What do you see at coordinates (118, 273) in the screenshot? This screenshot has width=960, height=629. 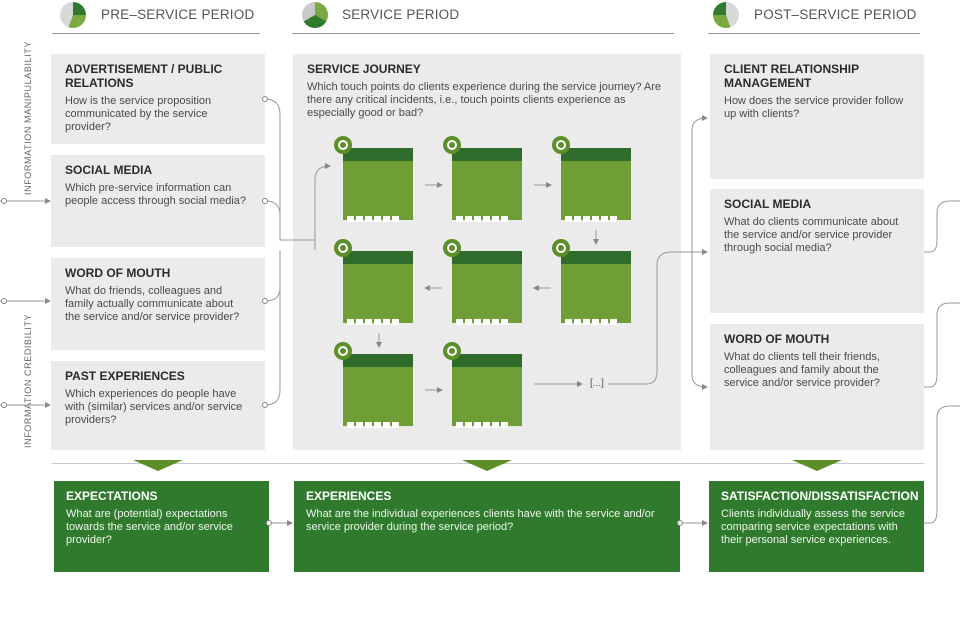 I see `pre-box-word-of-mouth-title: WORD OF MOUTH` at bounding box center [118, 273].